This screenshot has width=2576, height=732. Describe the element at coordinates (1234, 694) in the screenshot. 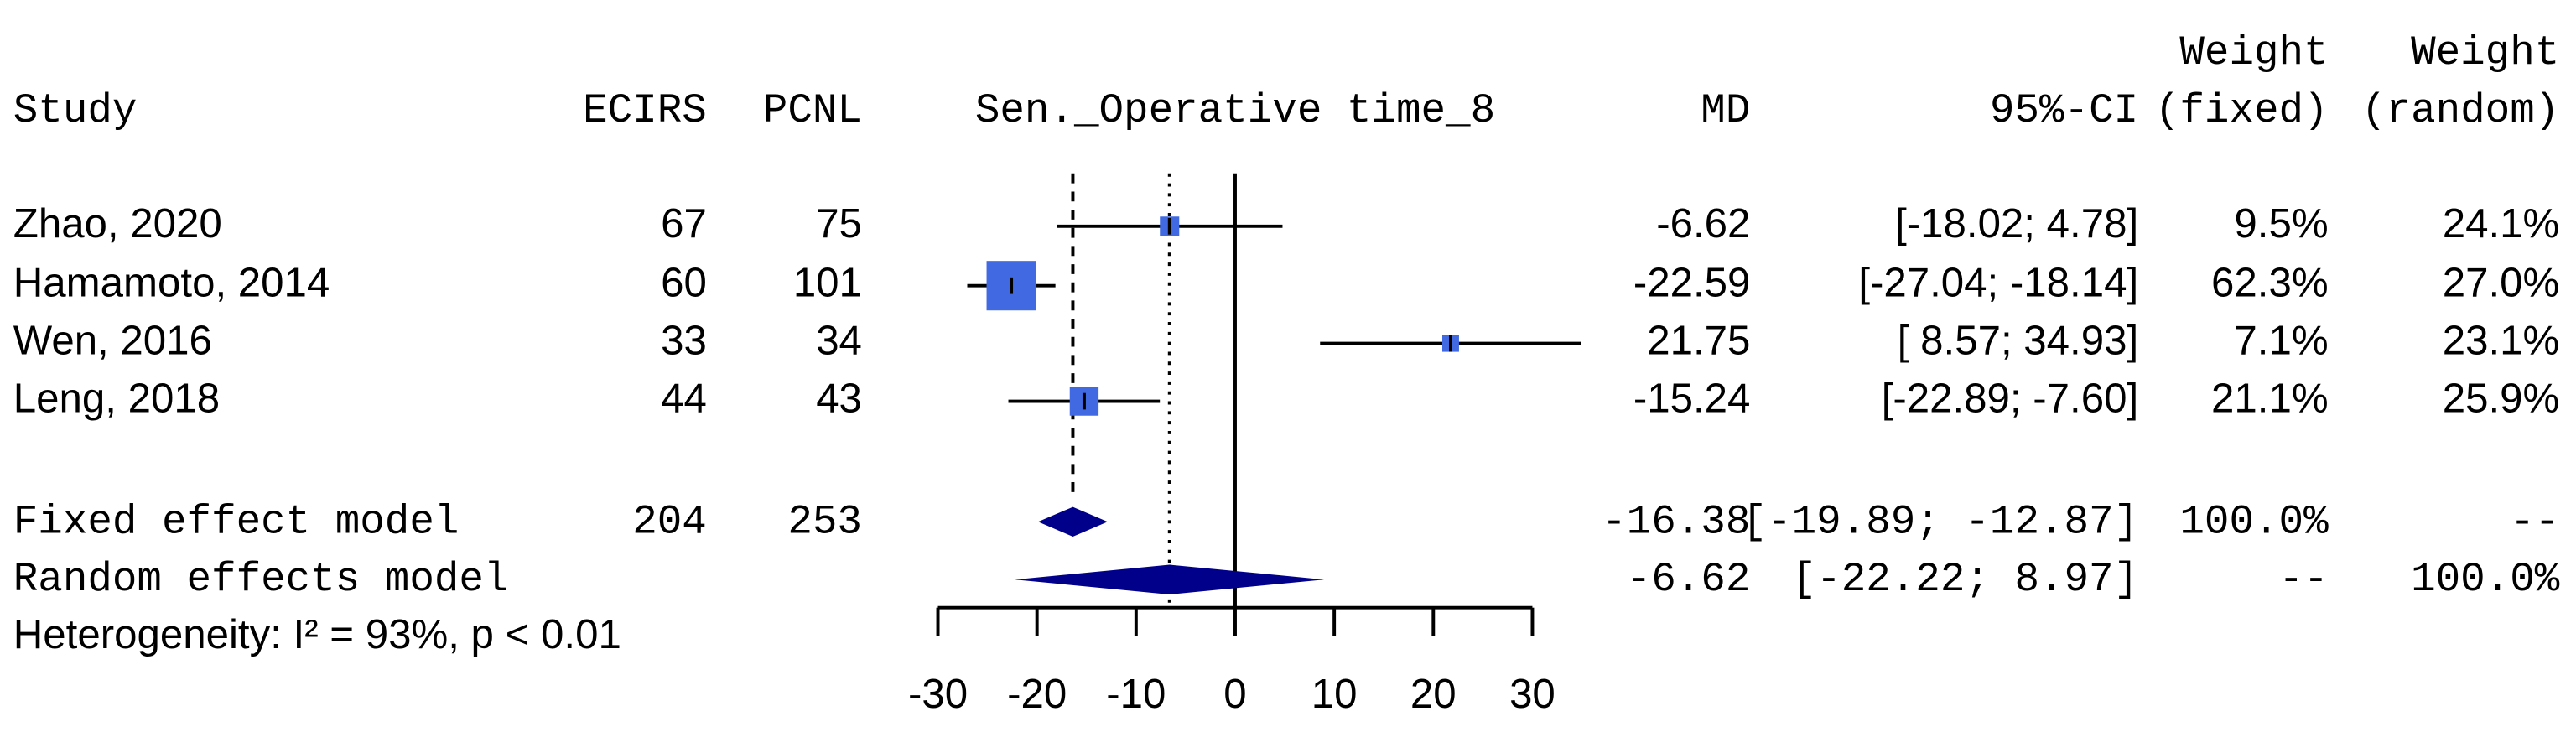

I see `x-tick-label: 0` at that location.